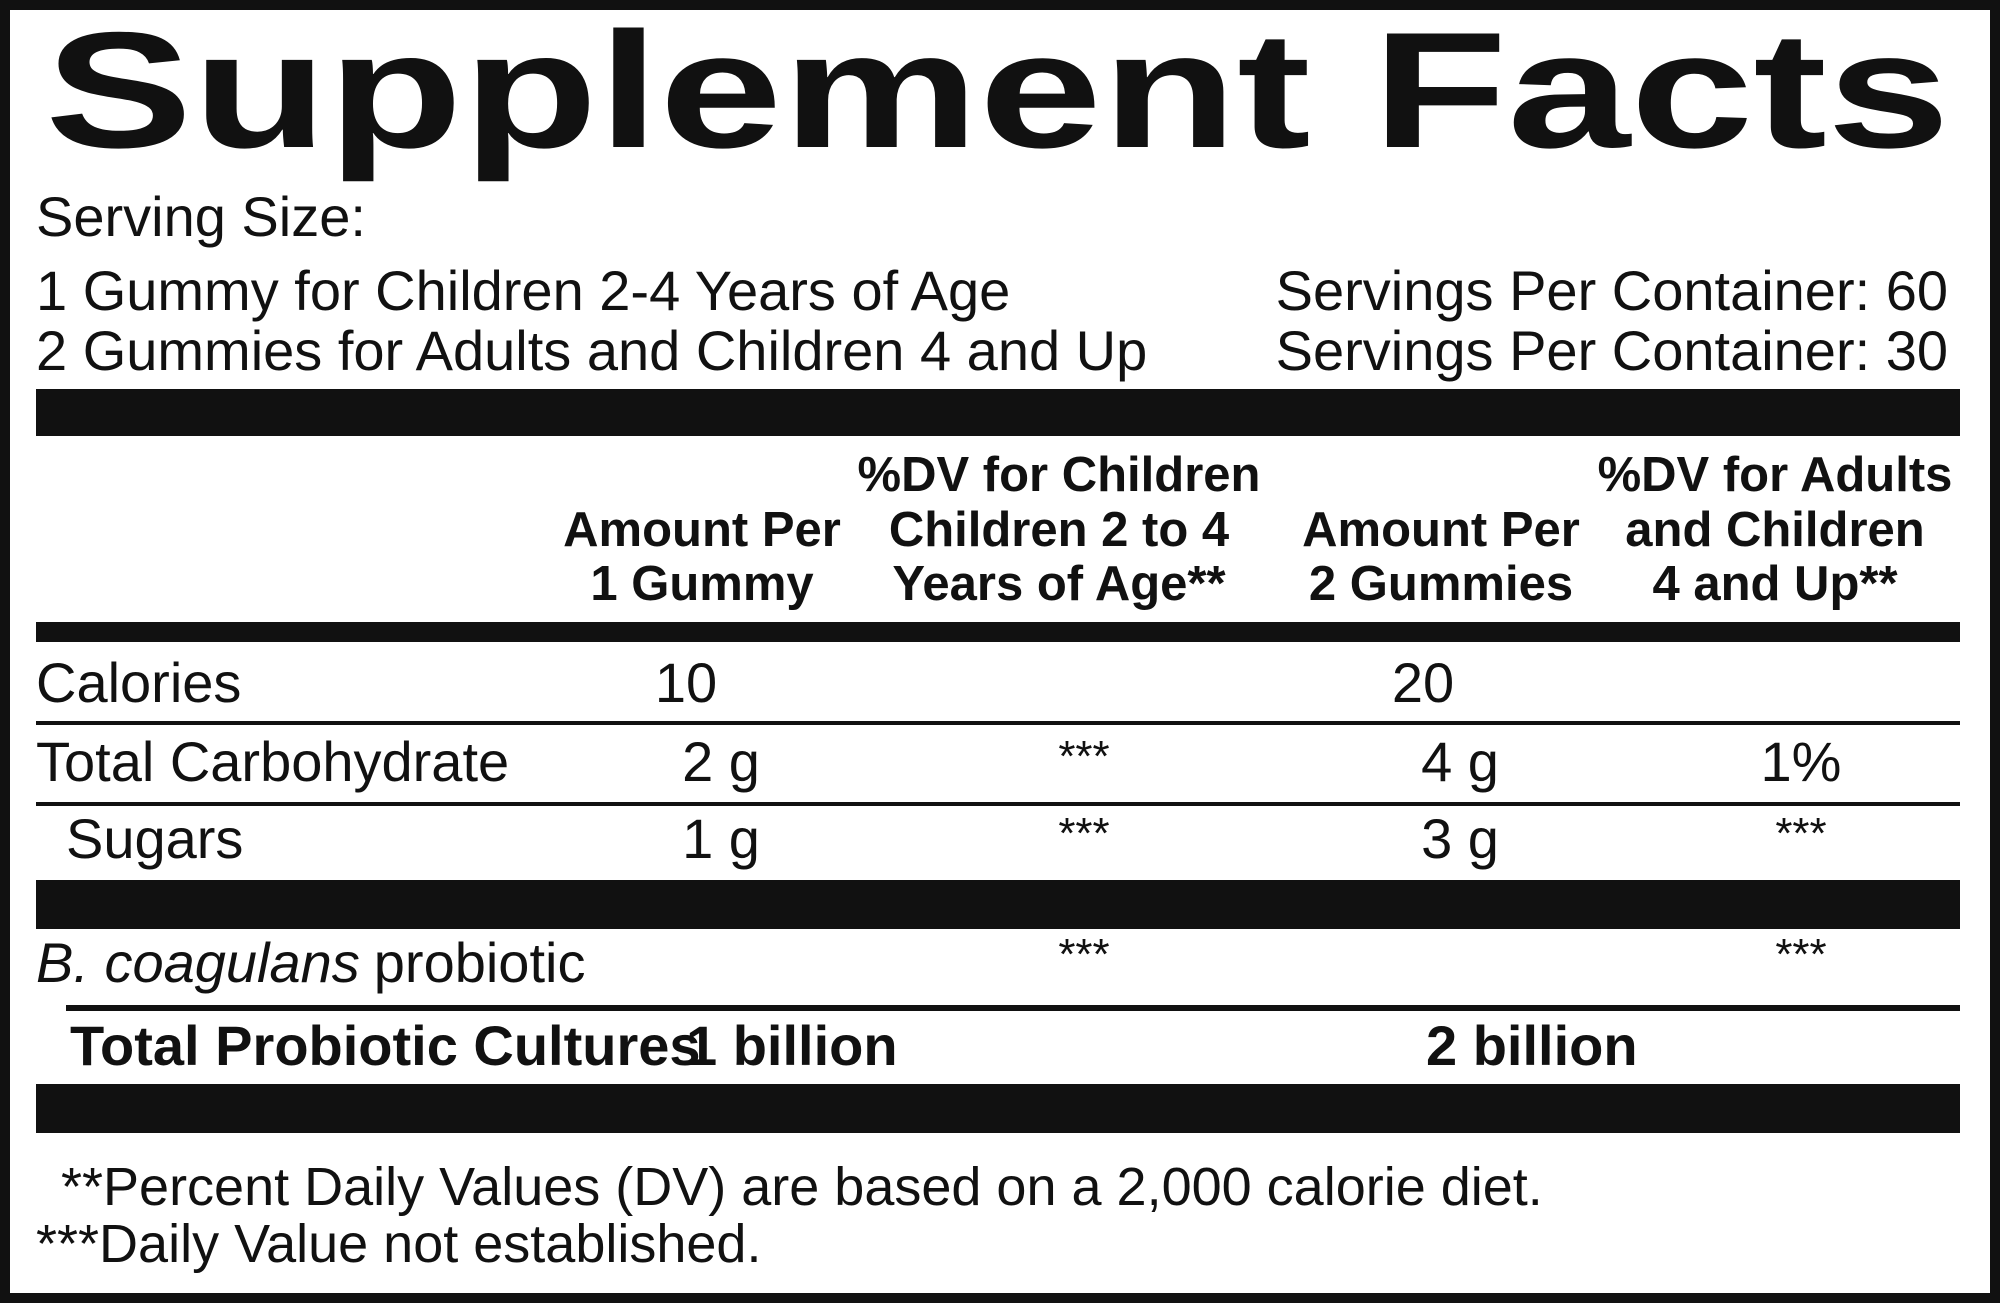  What do you see at coordinates (201, 216) in the screenshot?
I see `serving-size-label: Serving Size:` at bounding box center [201, 216].